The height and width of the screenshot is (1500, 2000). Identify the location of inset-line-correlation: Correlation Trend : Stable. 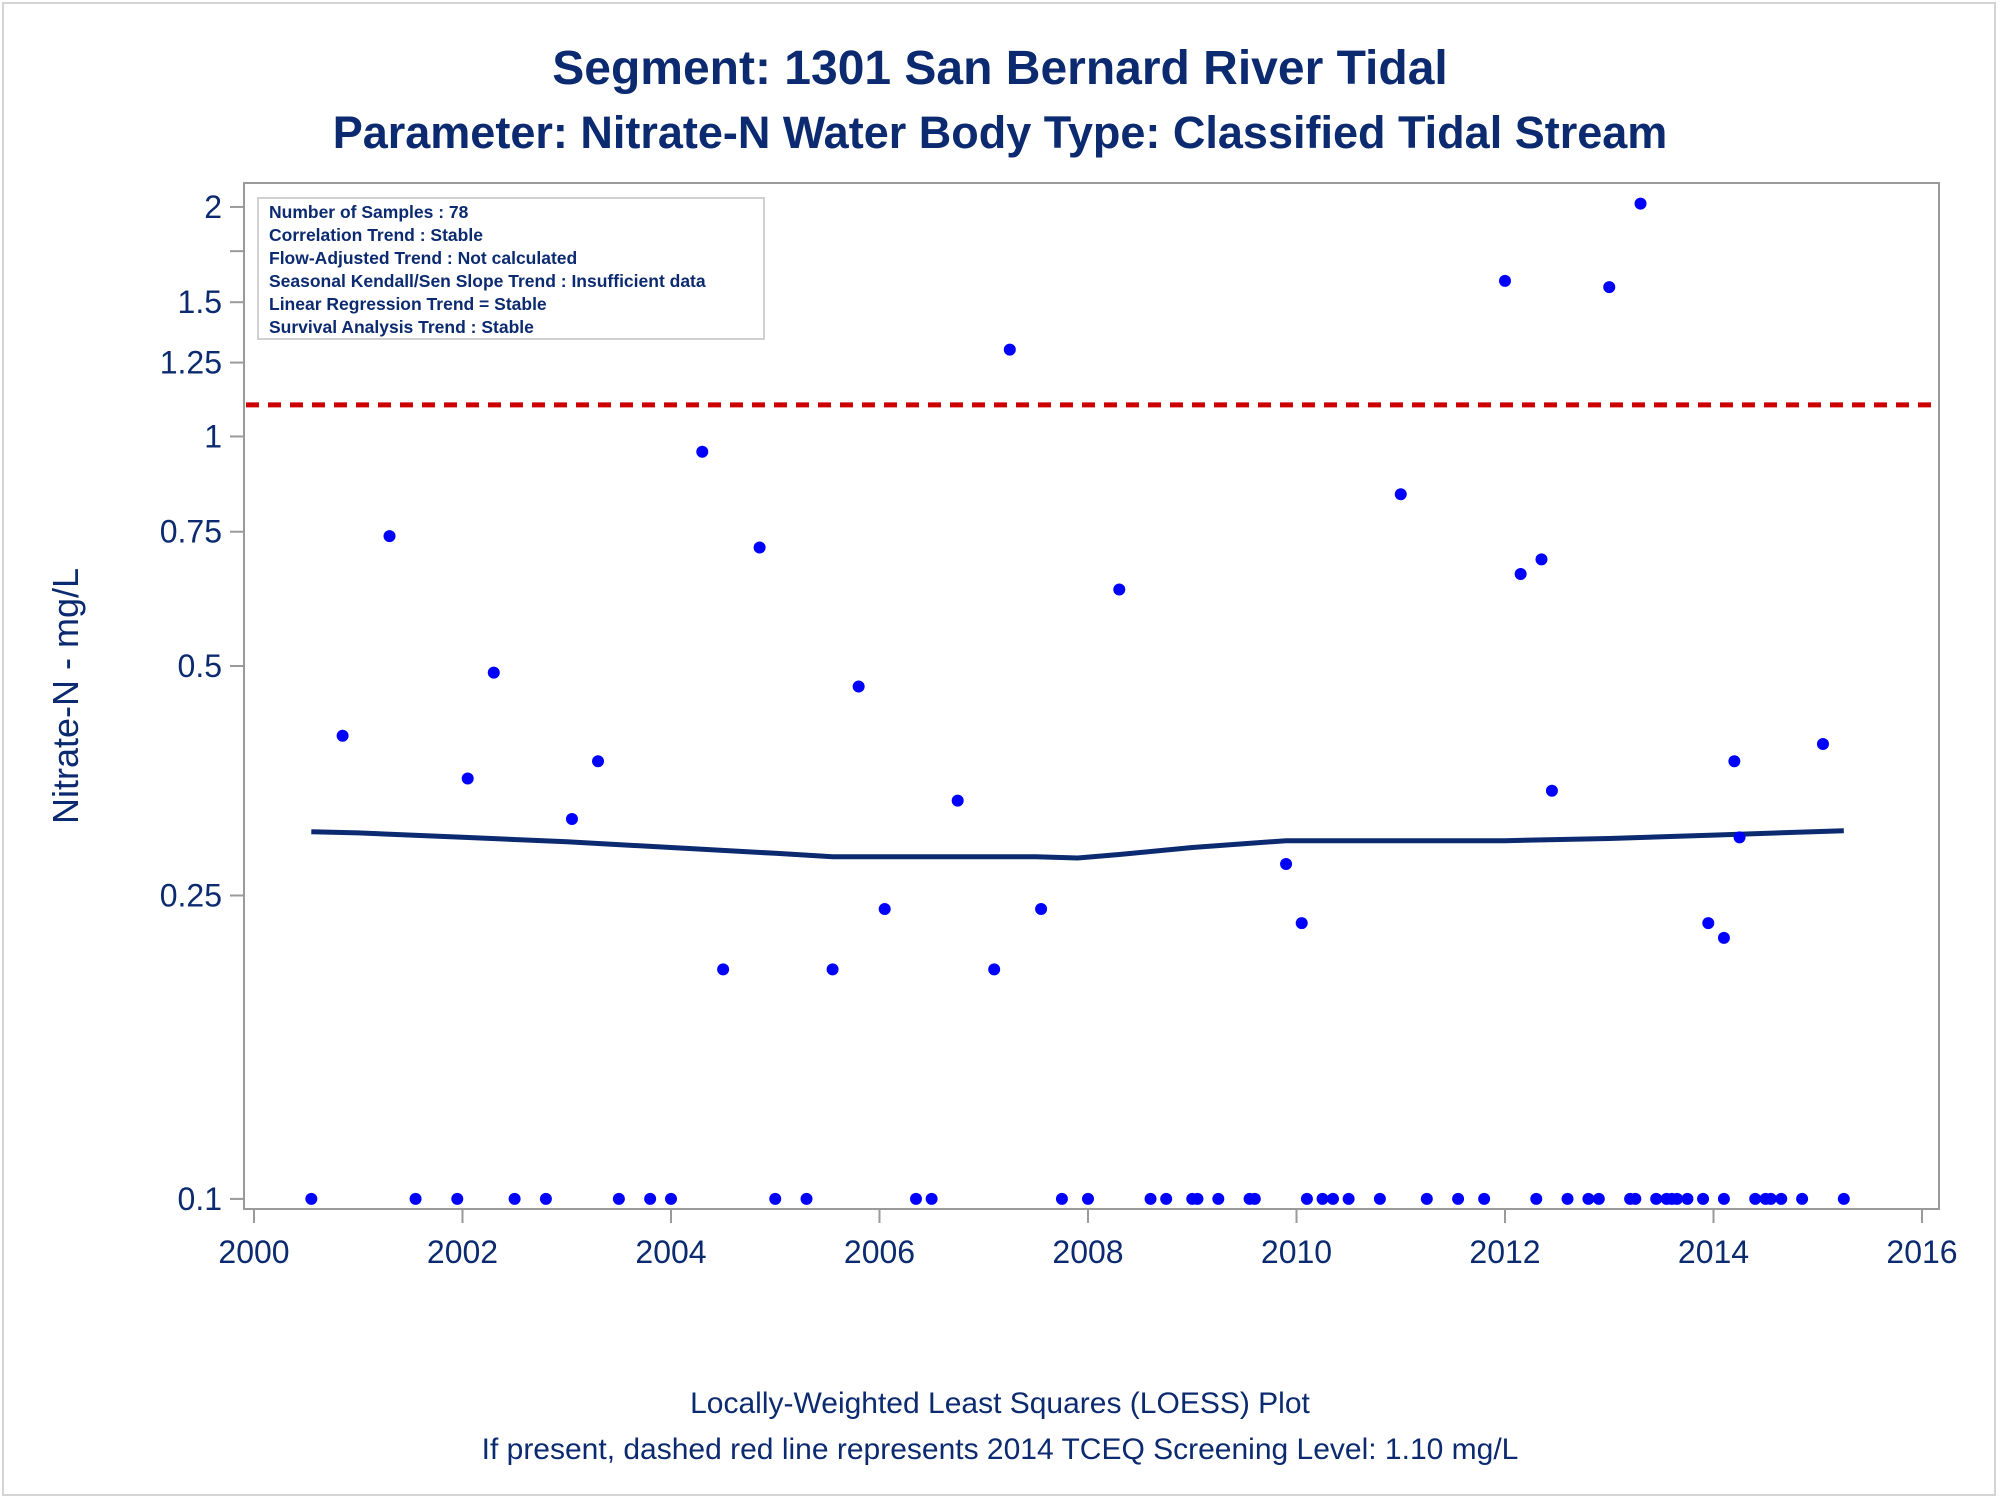
(376, 235).